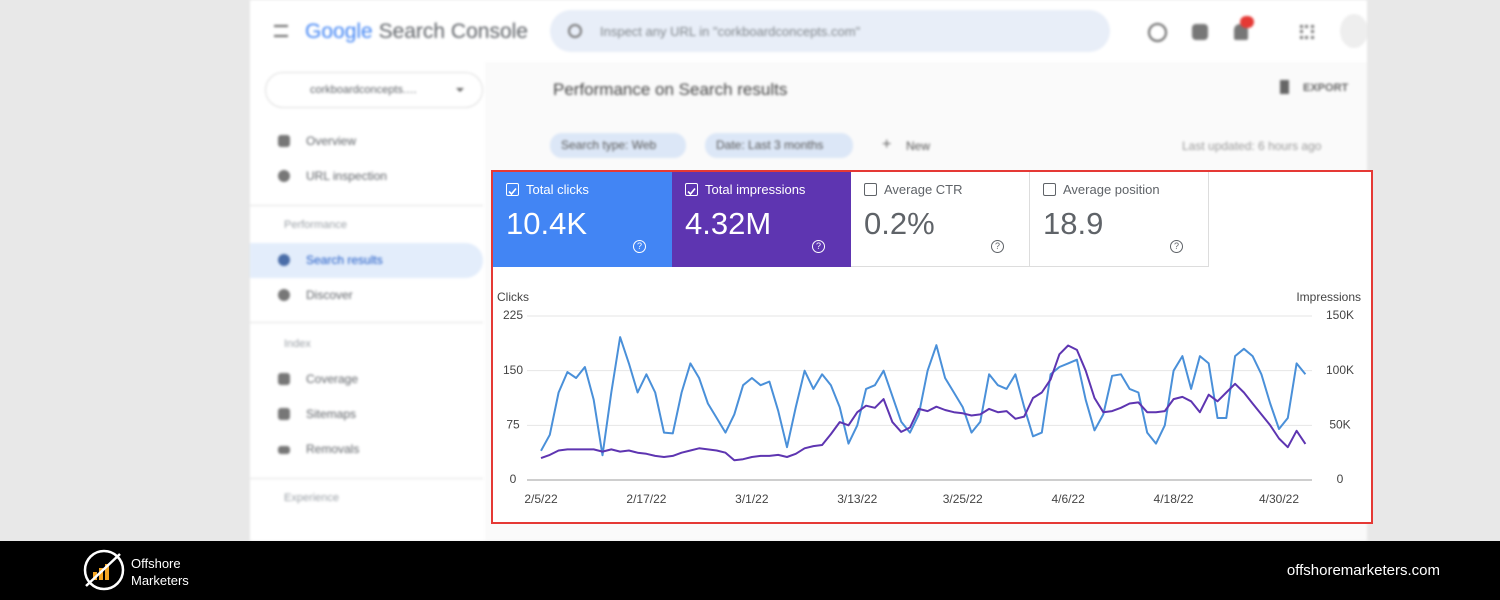 This screenshot has width=1500, height=600. What do you see at coordinates (1252, 146) in the screenshot?
I see `last-updated: Last updated: 6 hours ago` at bounding box center [1252, 146].